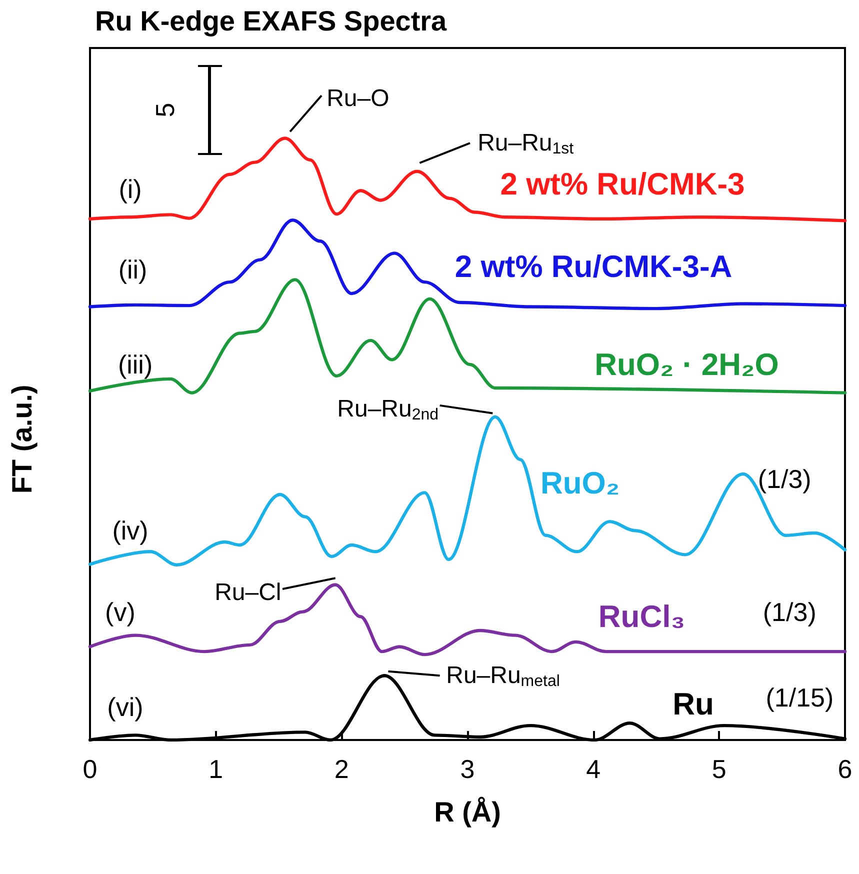 This screenshot has width=859, height=874. What do you see at coordinates (845, 769) in the screenshot?
I see `x-tick-label: 6` at bounding box center [845, 769].